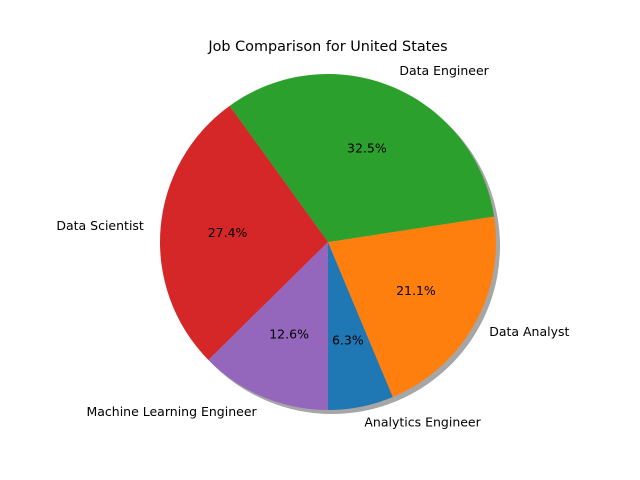  I want to click on slice-label-data-analyst: Data Analyst, so click(529, 331).